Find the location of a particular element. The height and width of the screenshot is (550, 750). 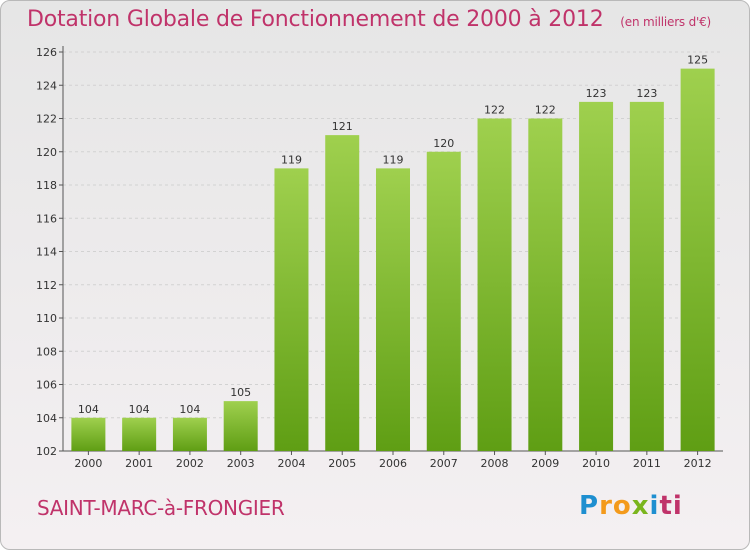

x-tick-label: 2006 is located at coordinates (393, 463).